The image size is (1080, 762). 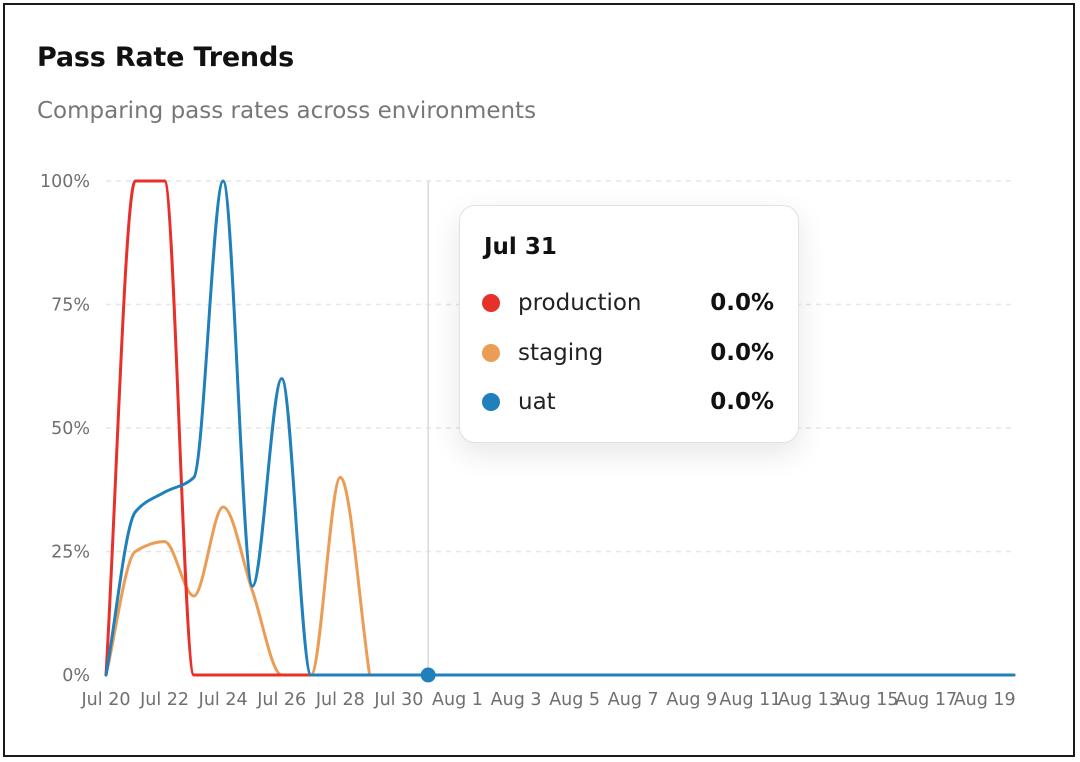 I want to click on x-tick-label: Aug 15, so click(x=868, y=700).